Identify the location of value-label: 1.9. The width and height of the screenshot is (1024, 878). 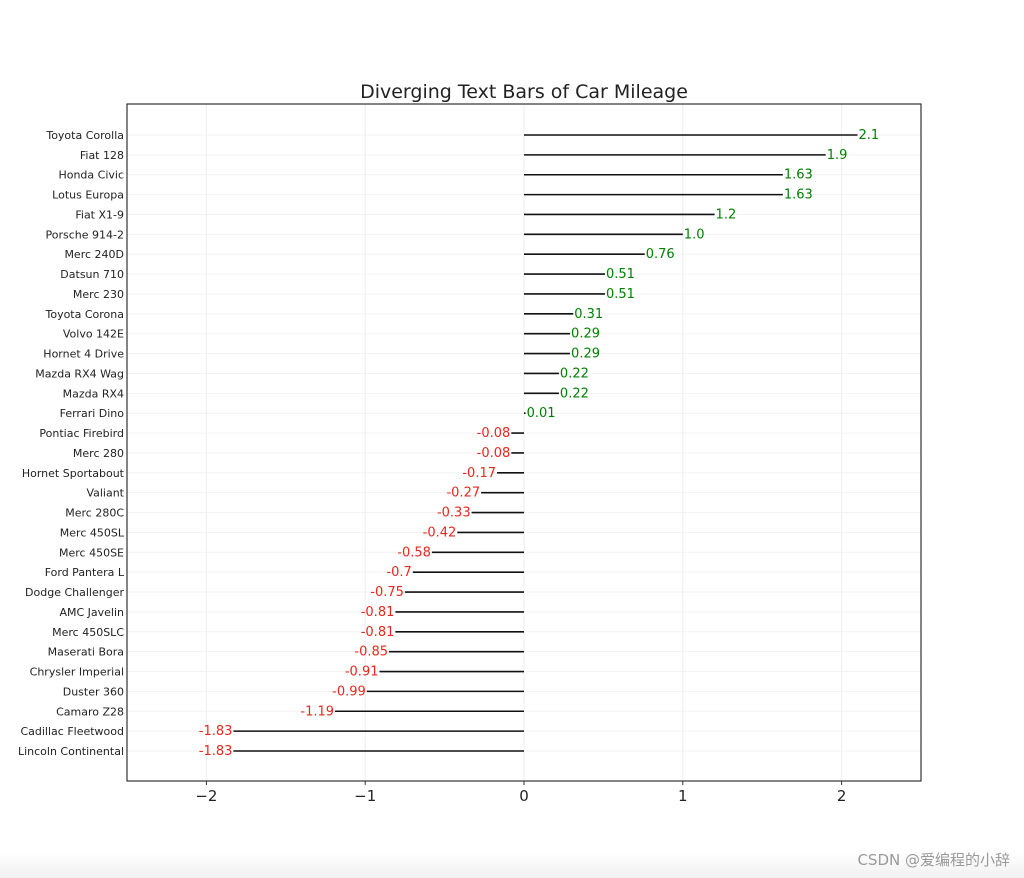
(837, 155).